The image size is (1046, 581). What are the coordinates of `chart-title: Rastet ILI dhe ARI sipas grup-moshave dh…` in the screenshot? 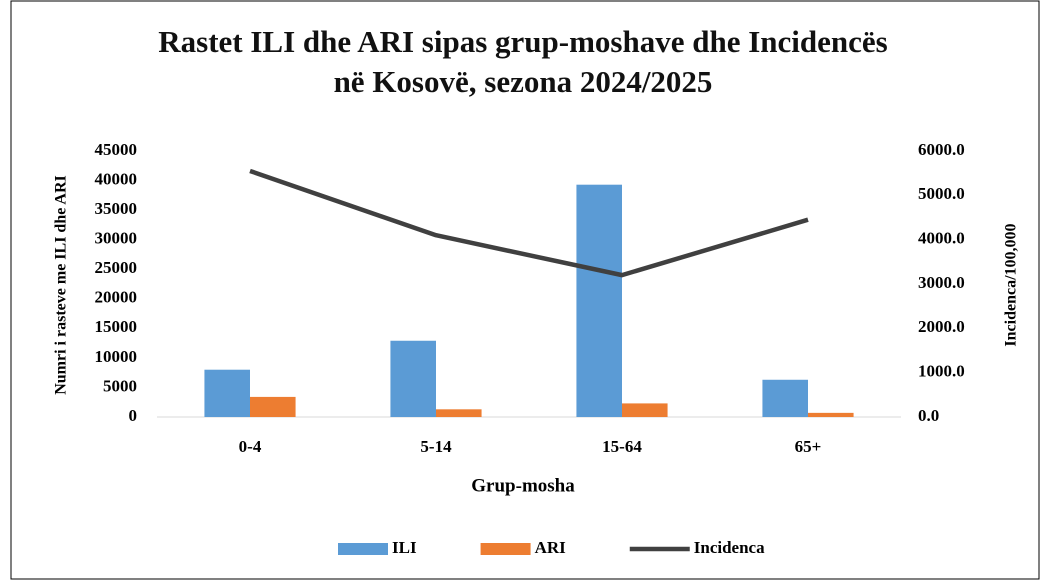 It's located at (523, 61).